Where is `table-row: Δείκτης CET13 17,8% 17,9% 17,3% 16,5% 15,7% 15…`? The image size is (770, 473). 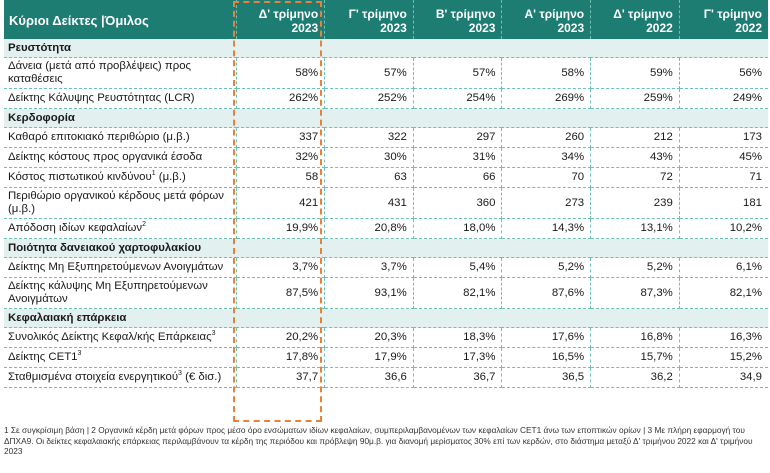
table-row: Δείκτης CET13 17,8% 17,9% 17,3% 16,5% 15,7% 15… is located at coordinates (386, 357).